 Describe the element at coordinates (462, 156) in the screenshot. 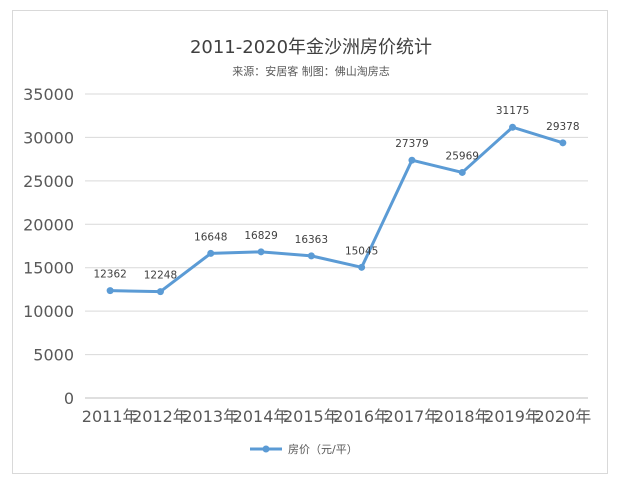

I see `data-label: 25969` at that location.